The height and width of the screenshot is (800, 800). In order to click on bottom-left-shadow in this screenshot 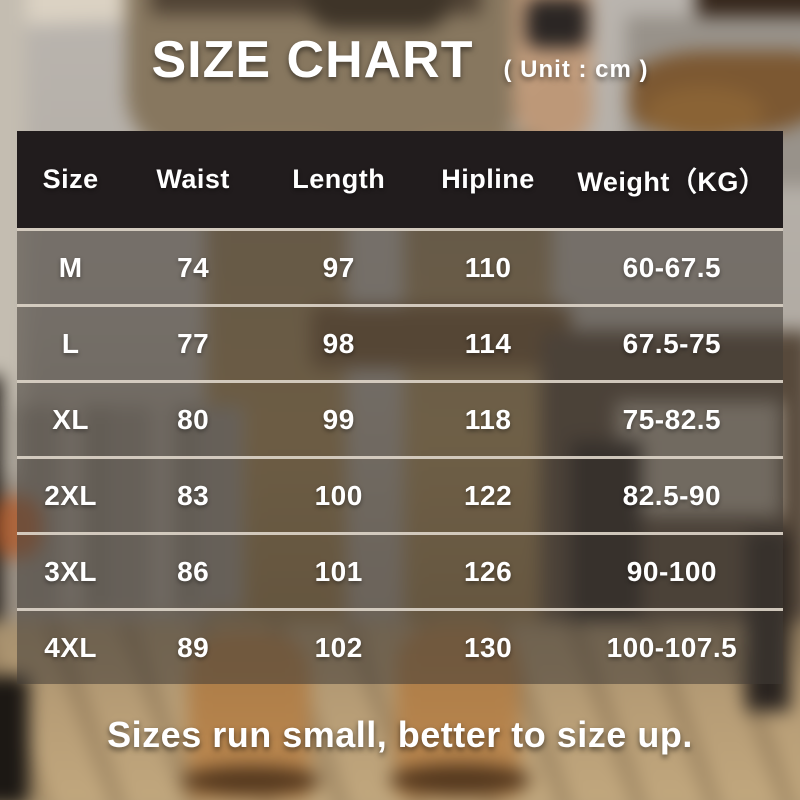, I will do `click(14, 738)`.